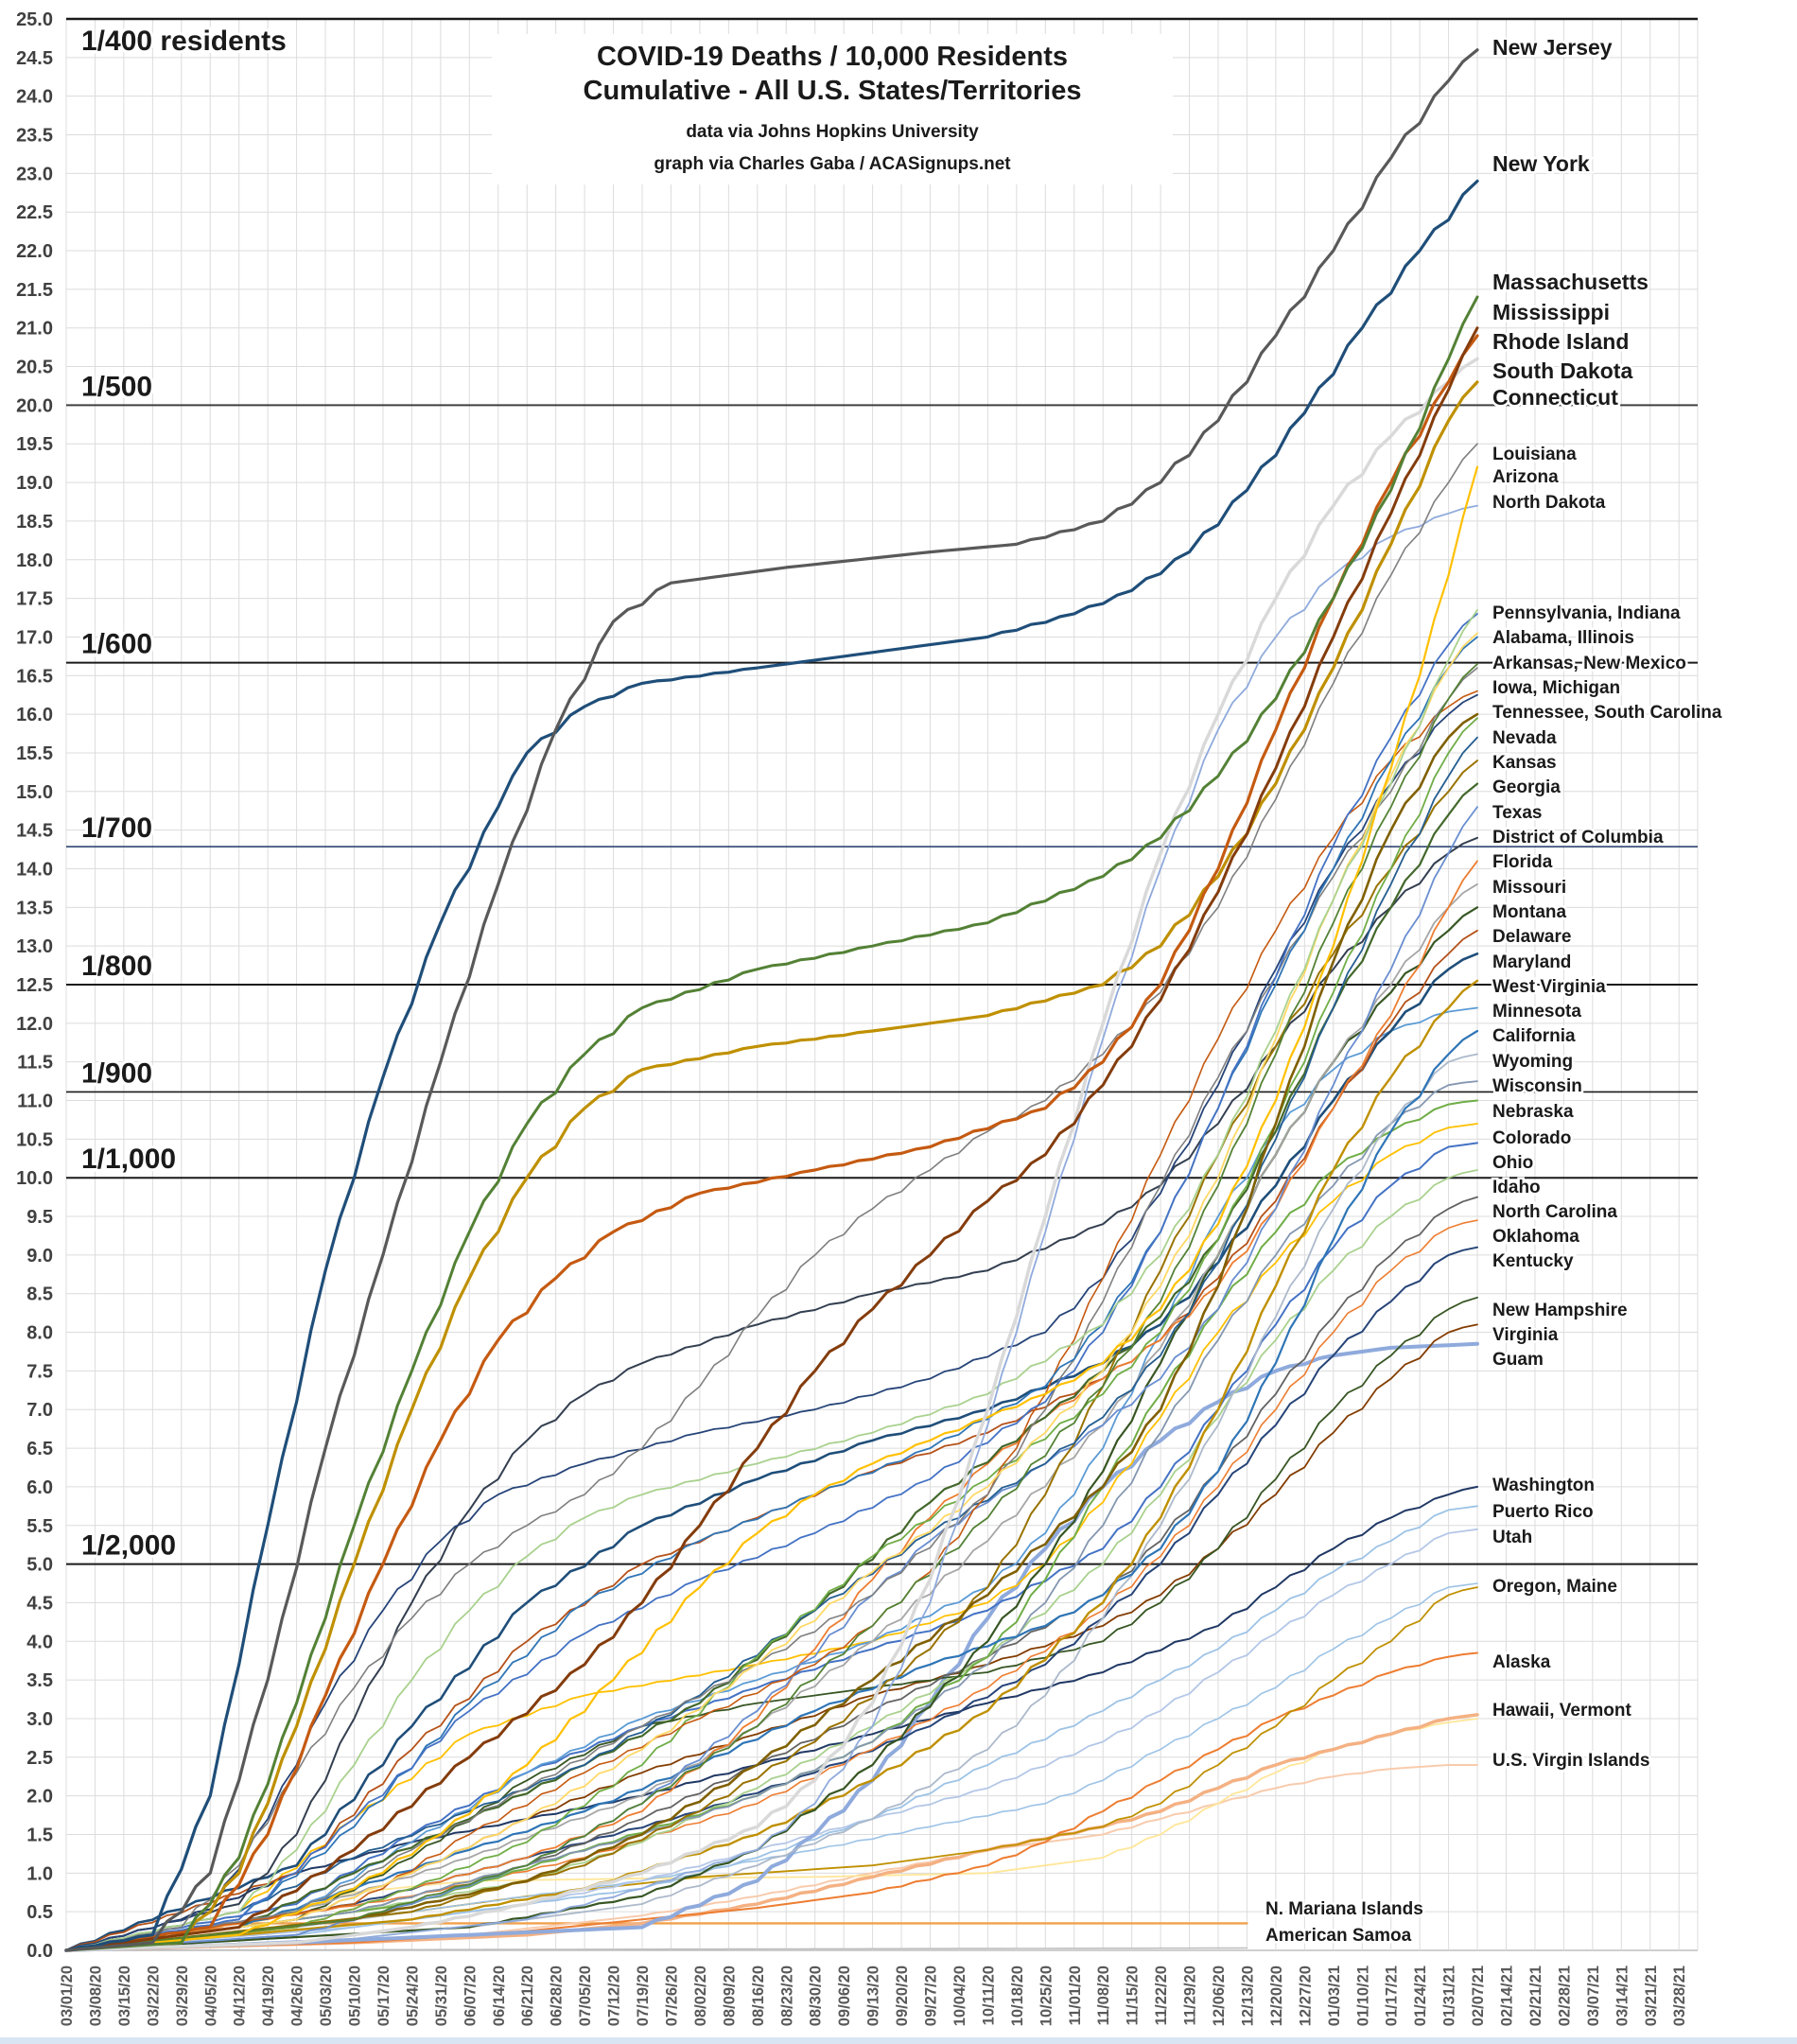 This screenshot has height=2044, width=1797. I want to click on y-tick-label: 22.5, so click(34, 212).